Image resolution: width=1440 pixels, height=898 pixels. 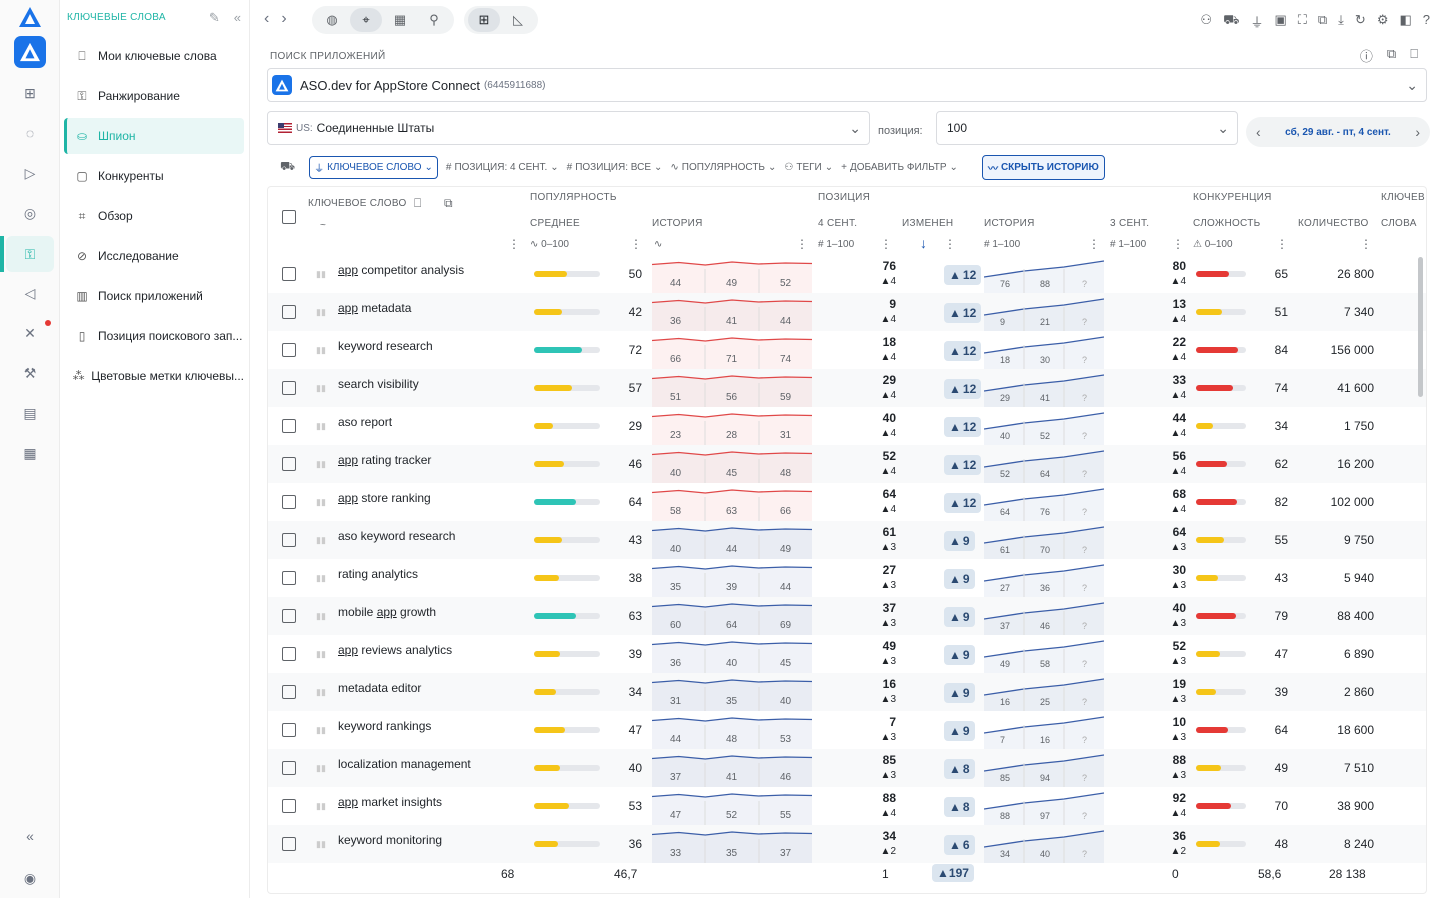 I want to click on table-scrollbar, so click(x=1420, y=327).